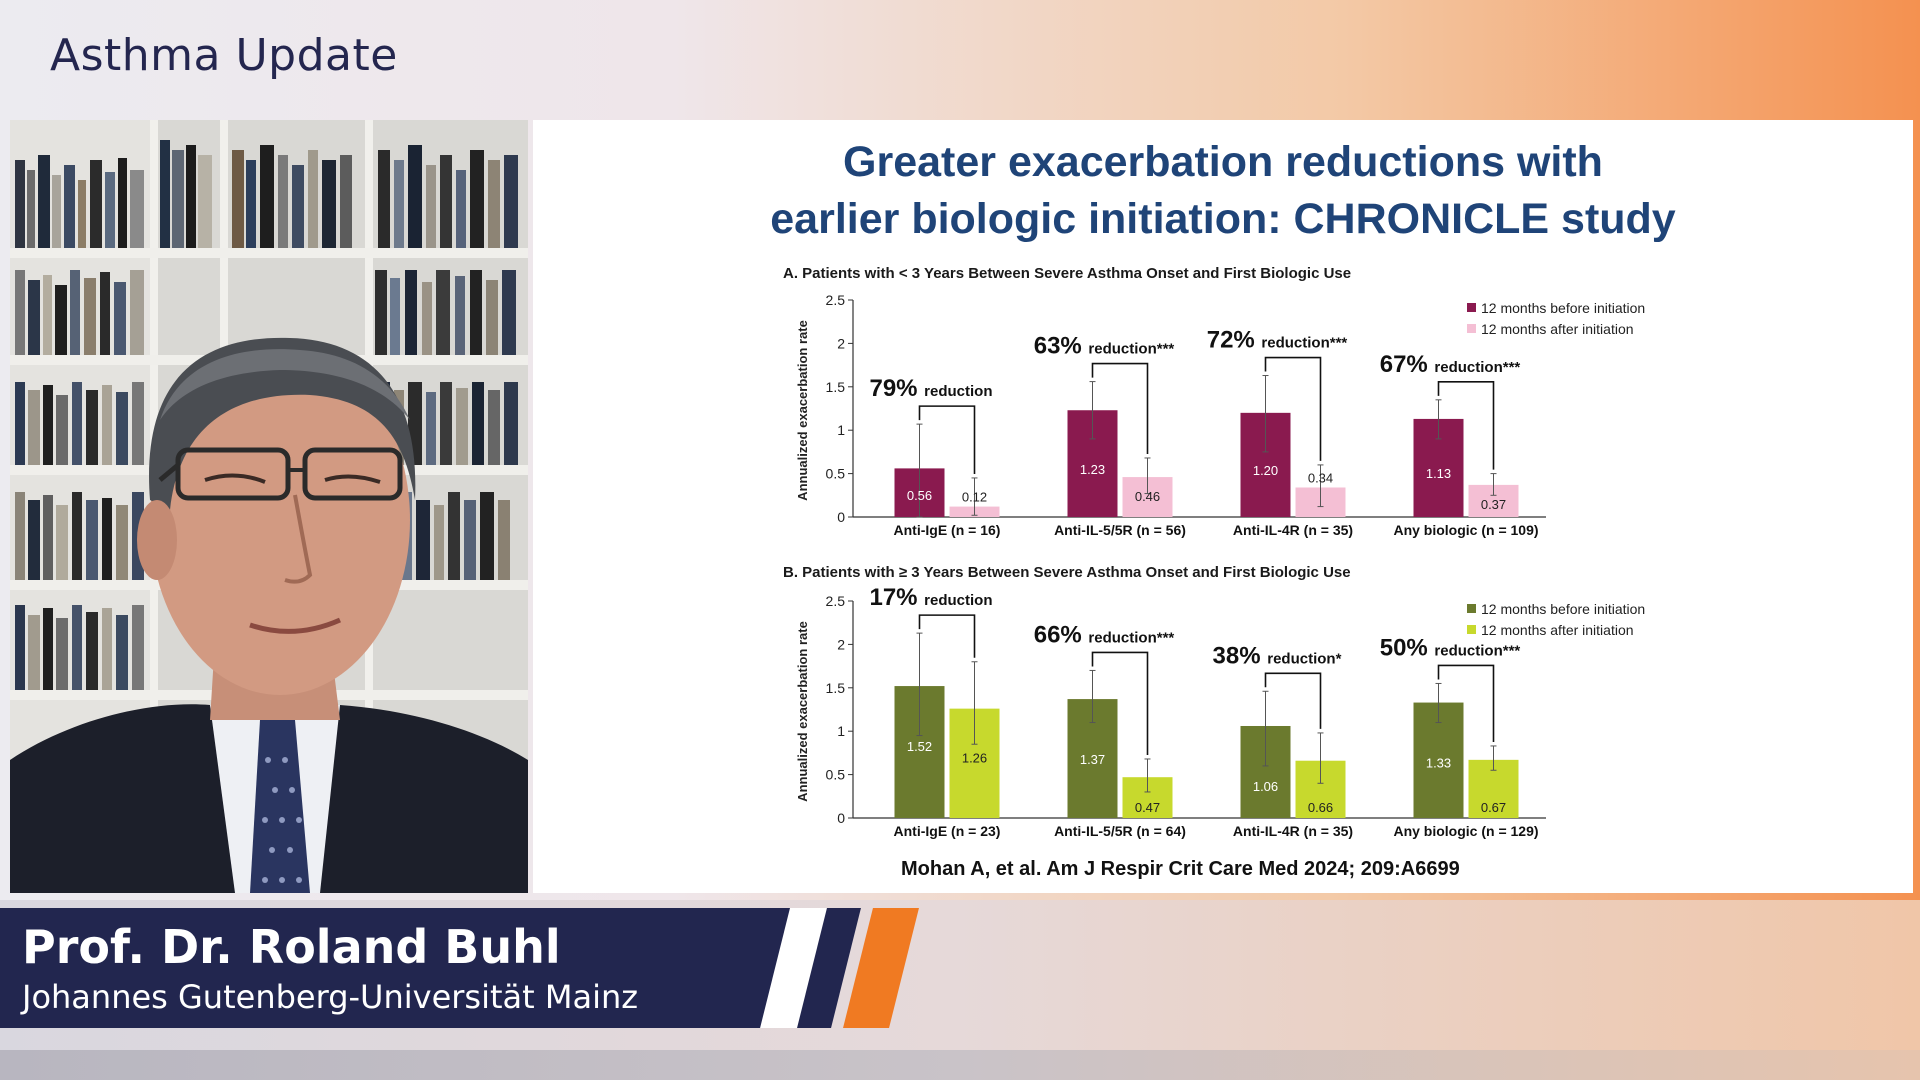 The image size is (1920, 1080). I want to click on bar-value-label: 1.26, so click(974, 758).